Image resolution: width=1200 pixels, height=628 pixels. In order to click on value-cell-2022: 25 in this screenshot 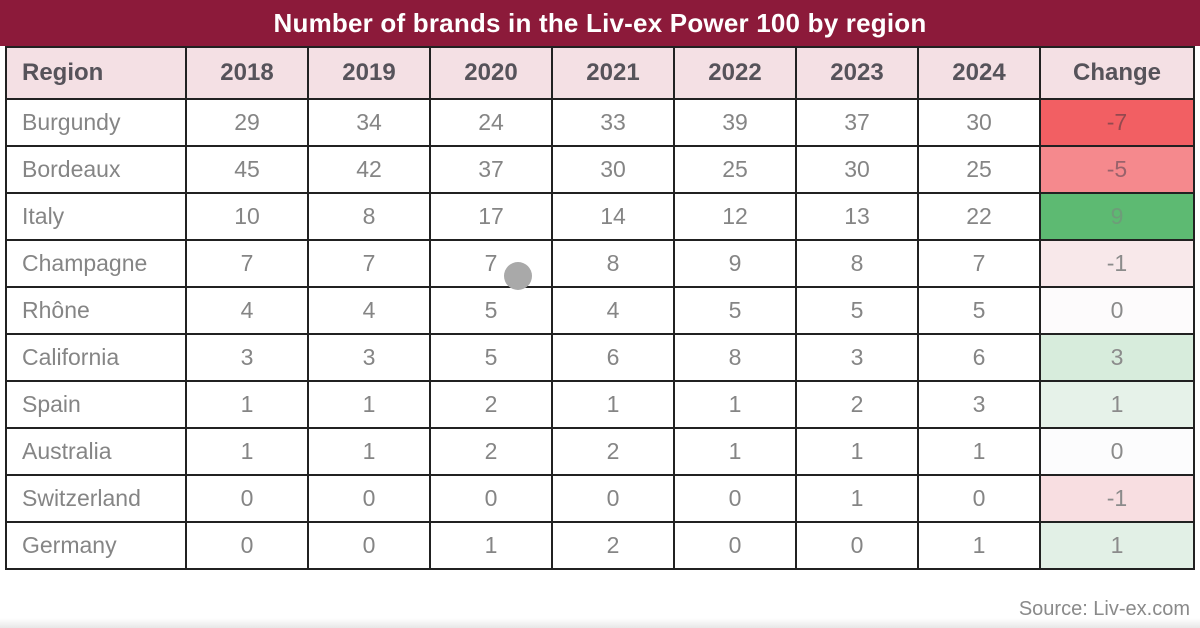, I will do `click(735, 169)`.